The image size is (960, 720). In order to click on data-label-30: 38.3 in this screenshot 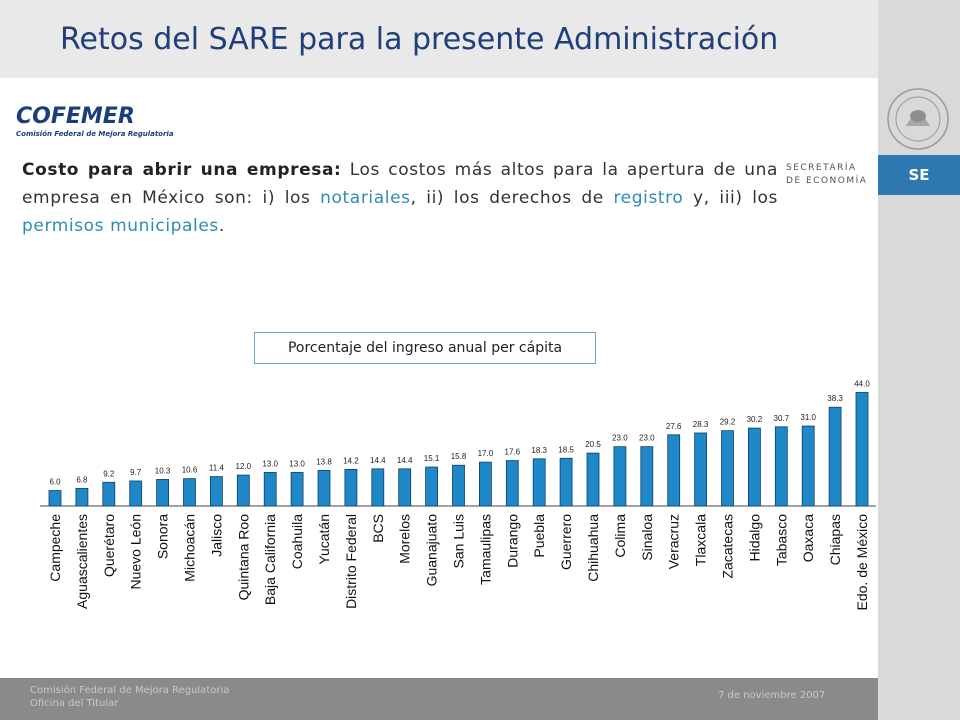, I will do `click(835, 398)`.